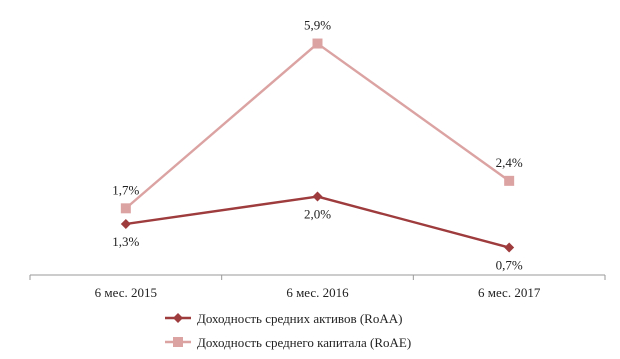 The height and width of the screenshot is (359, 620). Describe the element at coordinates (317, 25) in the screenshot. I see `data-label: 5,9%` at that location.